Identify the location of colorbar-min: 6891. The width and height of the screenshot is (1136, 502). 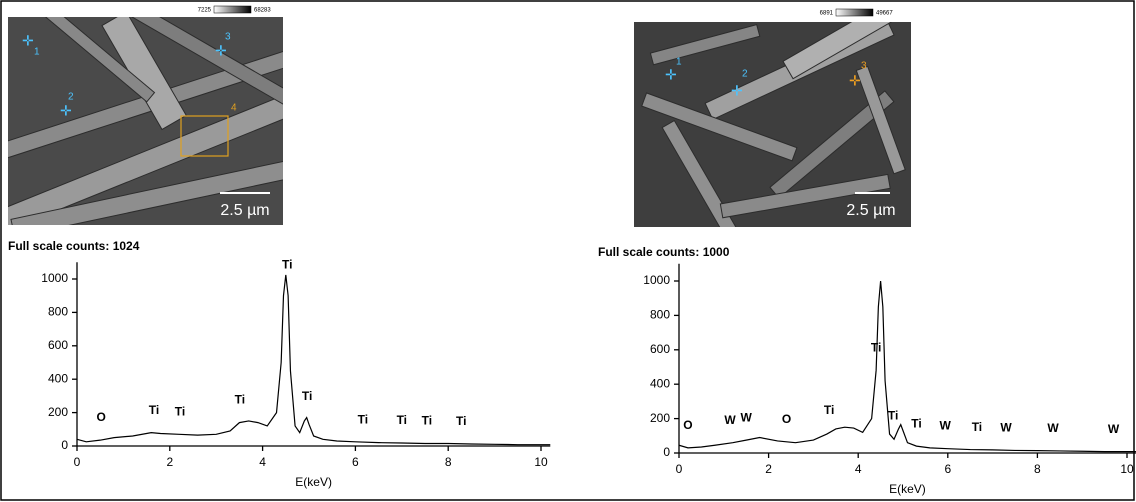
(827, 14).